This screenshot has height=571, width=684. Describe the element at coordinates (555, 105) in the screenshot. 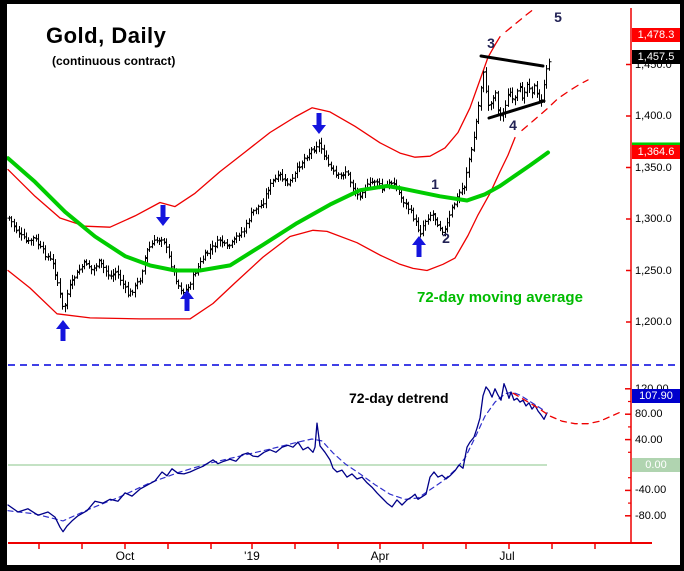

I see `lower-envelope-projection` at that location.